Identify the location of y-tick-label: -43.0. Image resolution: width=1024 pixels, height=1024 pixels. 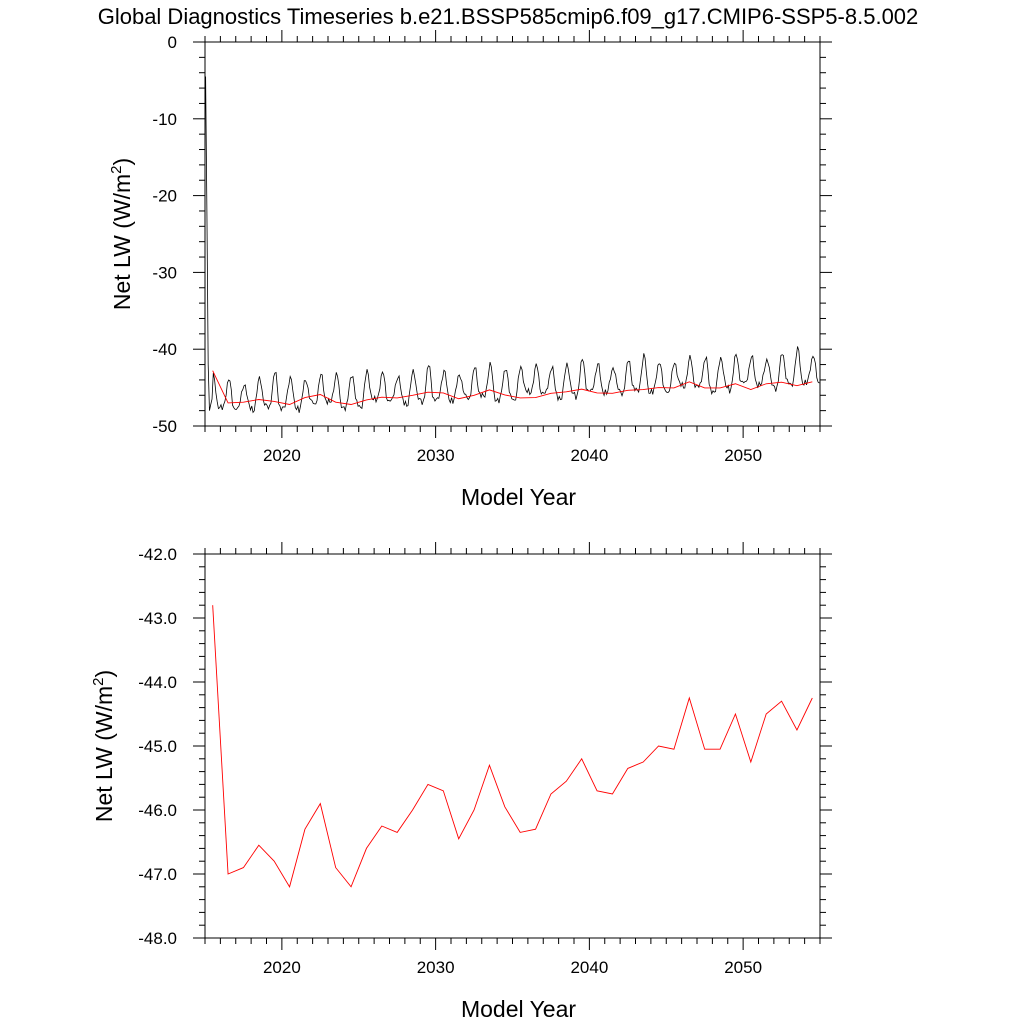
(157, 618).